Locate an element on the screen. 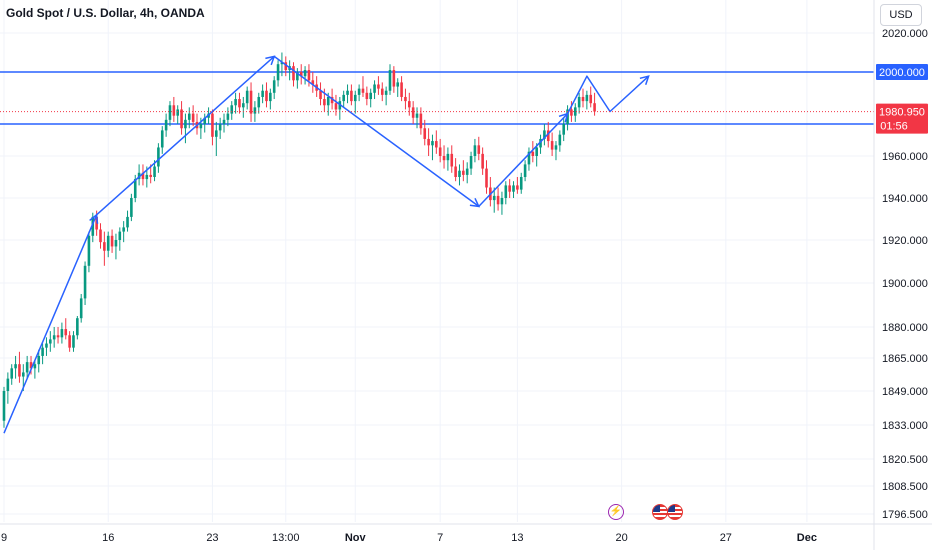 This screenshot has height=550, width=932. level-badge is located at coordinates (902, 72).